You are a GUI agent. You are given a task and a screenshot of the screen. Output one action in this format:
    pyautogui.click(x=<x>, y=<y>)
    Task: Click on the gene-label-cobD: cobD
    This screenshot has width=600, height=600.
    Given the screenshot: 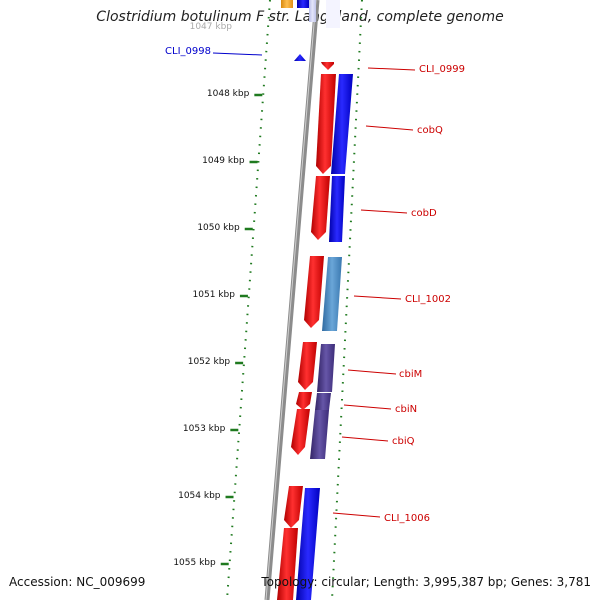 What is the action you would take?
    pyautogui.click(x=424, y=213)
    